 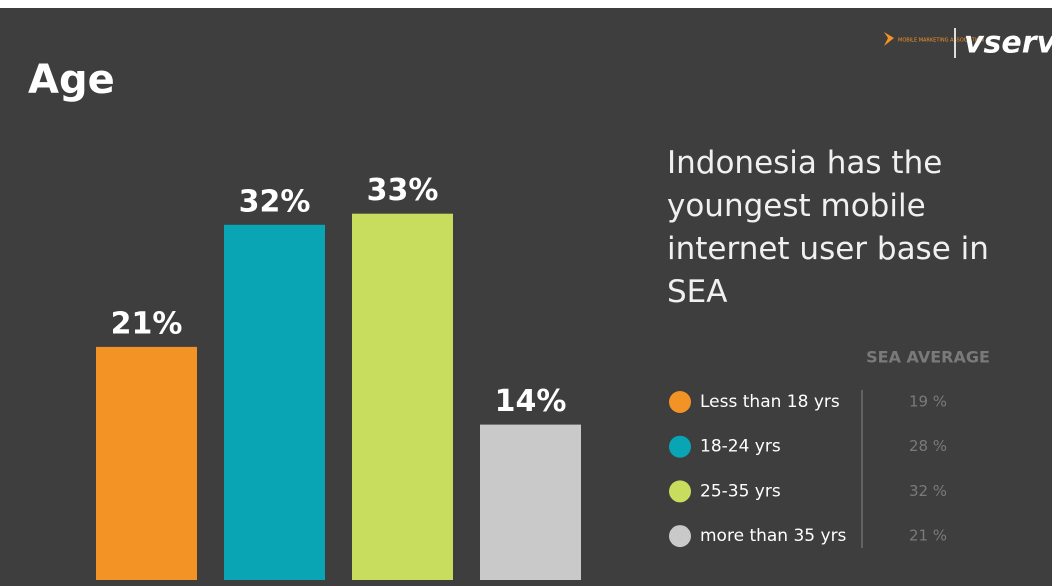 I want to click on legend-label: 18-24 yrs, so click(x=740, y=447).